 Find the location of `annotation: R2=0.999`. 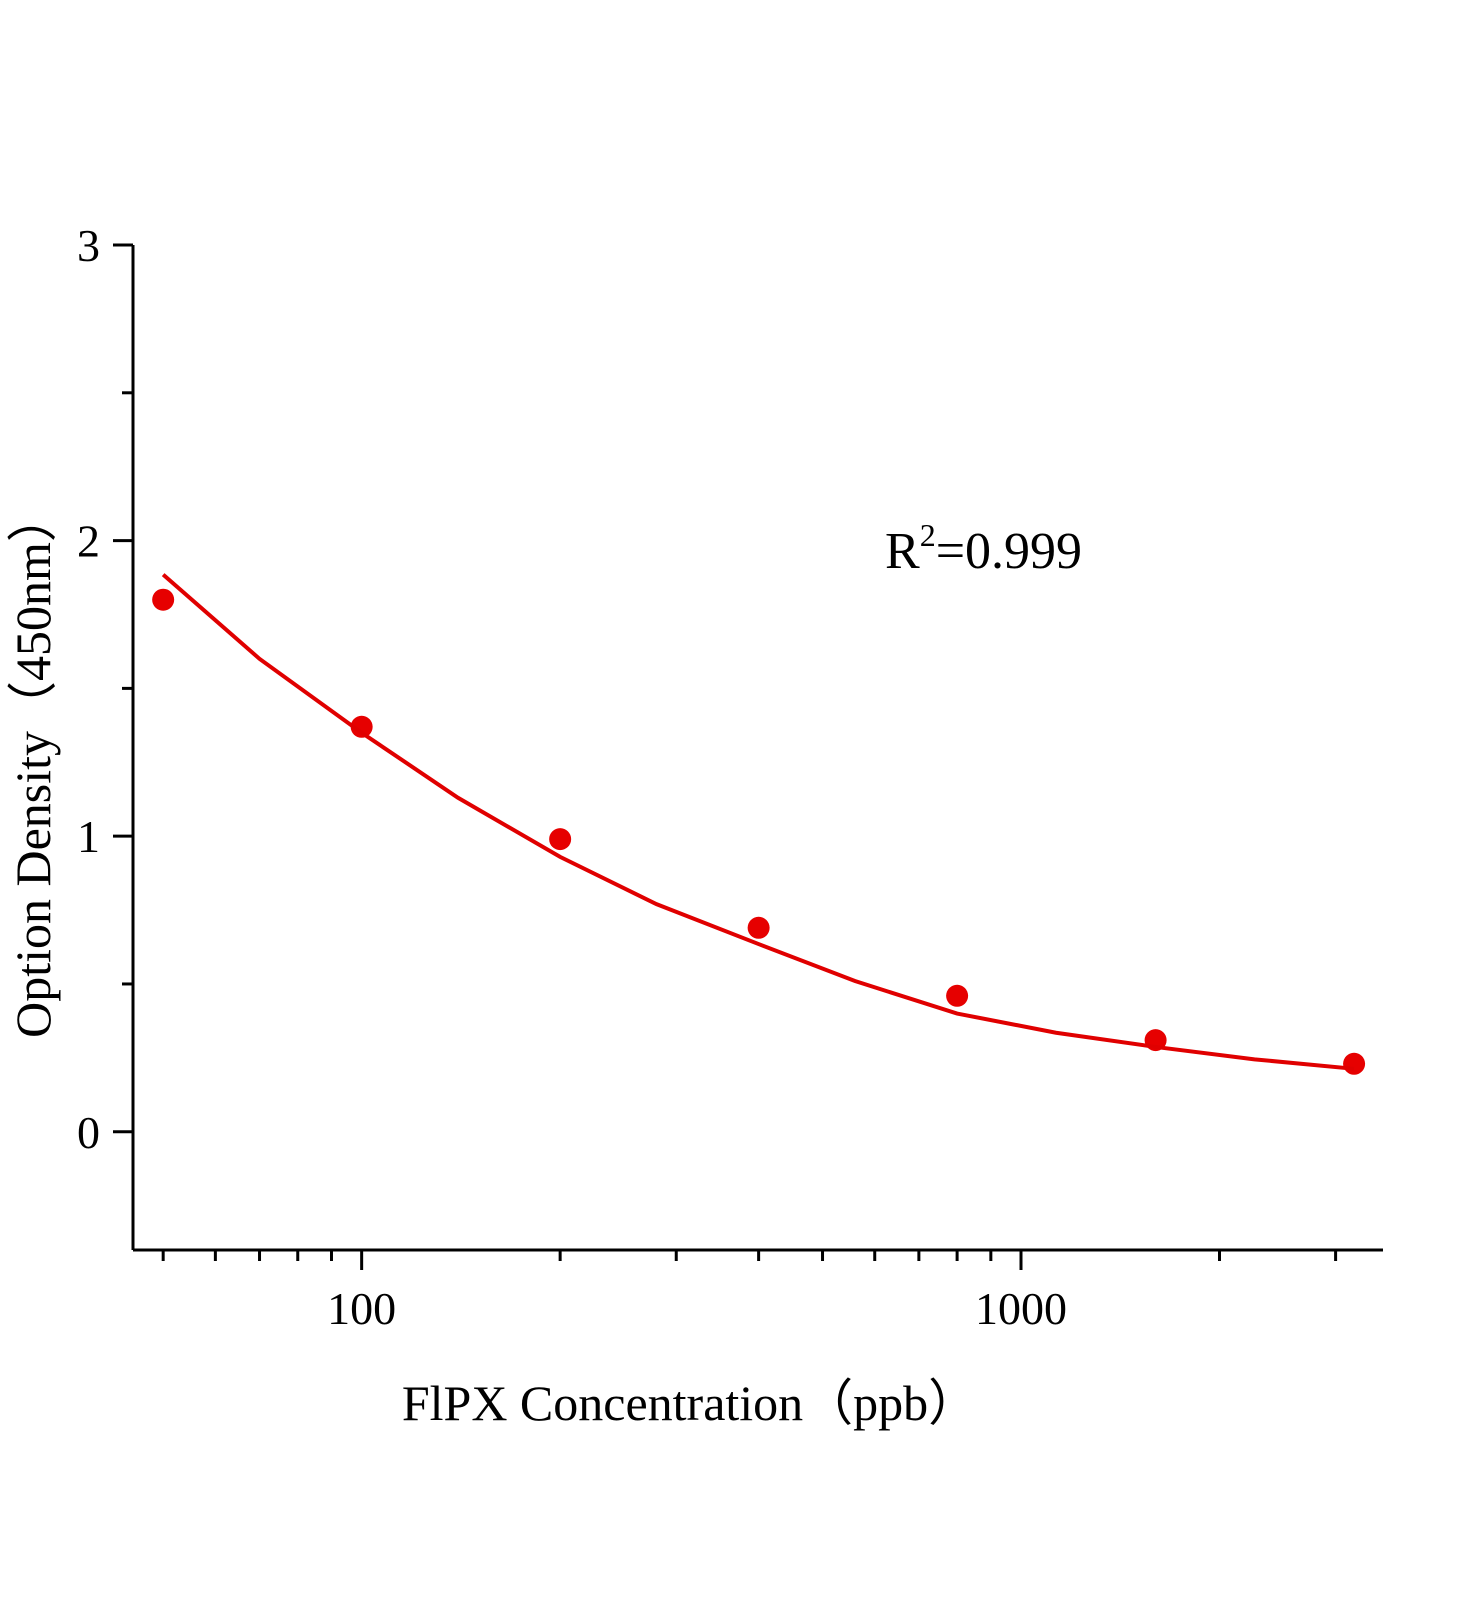

annotation: R2=0.999 is located at coordinates (983, 548).